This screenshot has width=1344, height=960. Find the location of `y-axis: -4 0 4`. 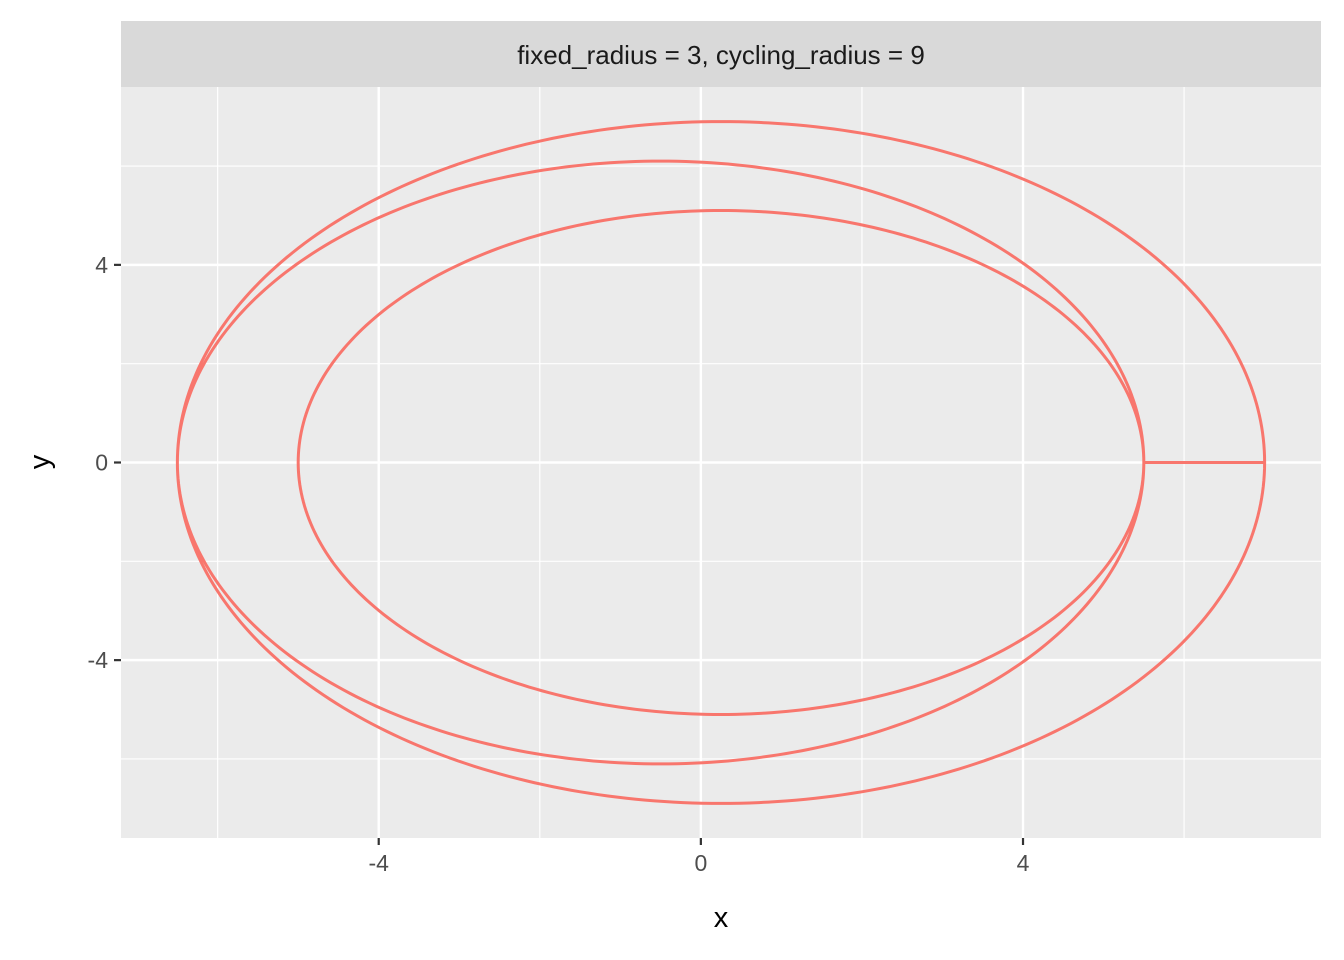

y-axis: -4 0 4 is located at coordinates (104, 462).